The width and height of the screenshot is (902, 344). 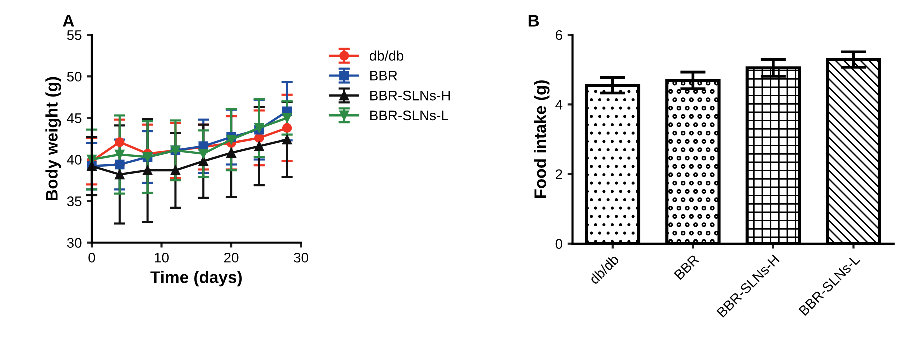 What do you see at coordinates (409, 115) in the screenshot?
I see `legend-label: BBR-SLNs-L` at bounding box center [409, 115].